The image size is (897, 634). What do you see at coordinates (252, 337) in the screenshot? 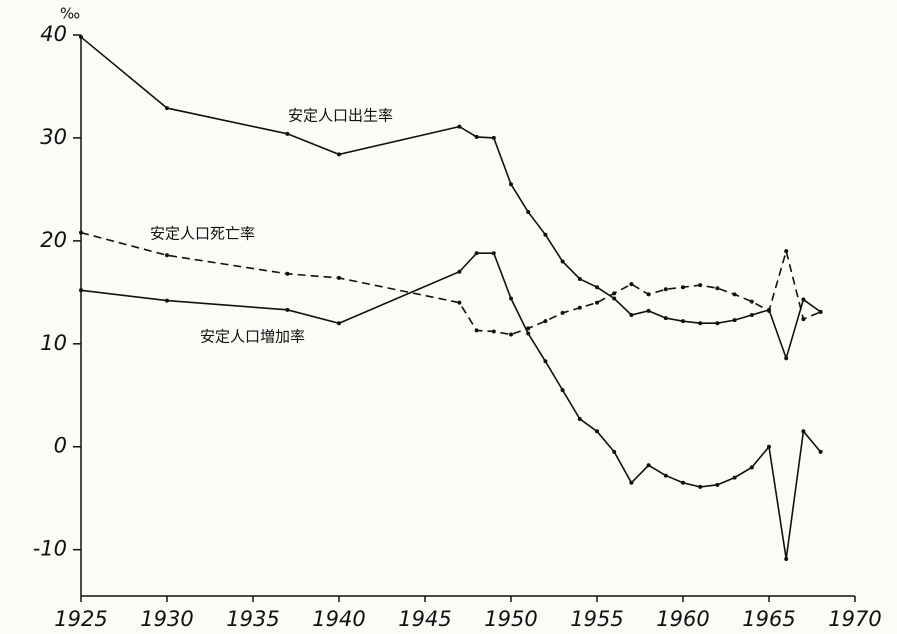
I see `series-label: 安定人口増加率` at bounding box center [252, 337].